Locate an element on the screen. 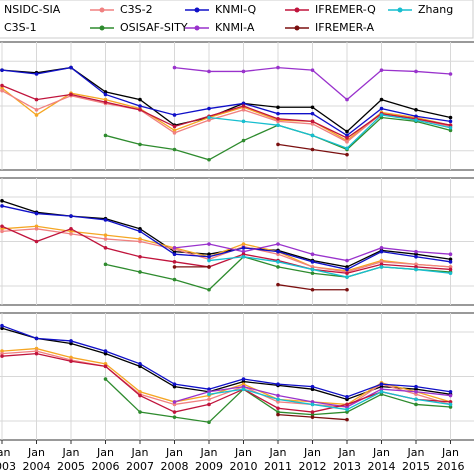 The width and height of the screenshot is (474, 474). legend-label: C3S-1 is located at coordinates (20, 27).